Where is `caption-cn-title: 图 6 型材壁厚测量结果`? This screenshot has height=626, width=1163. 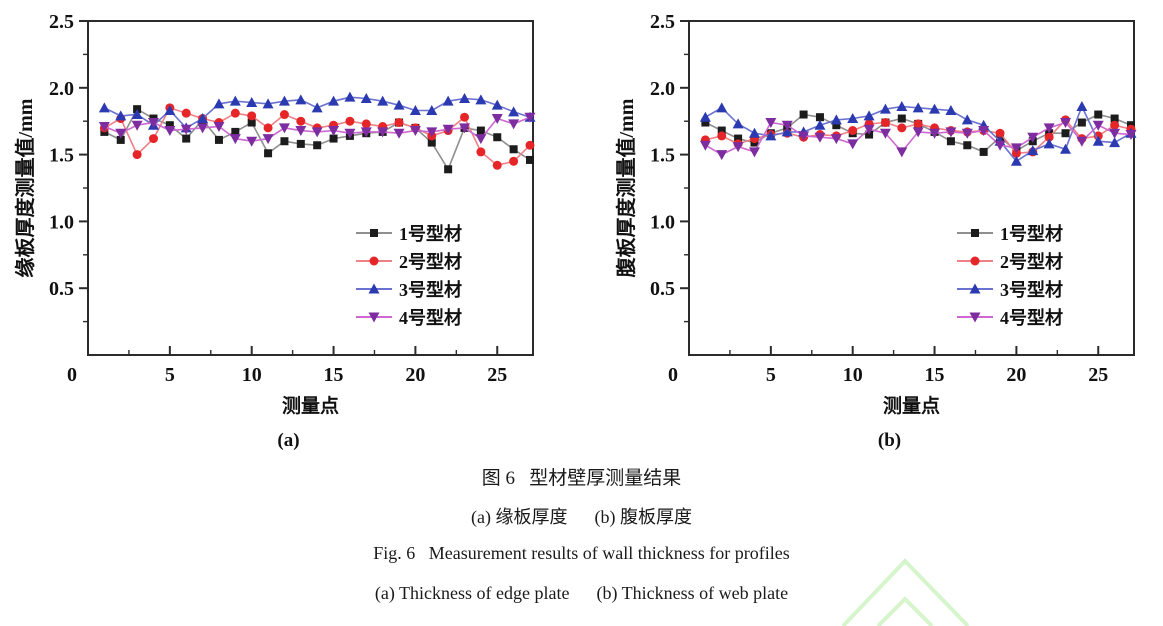 caption-cn-title: 图 6 型材壁厚测量结果 is located at coordinates (581, 478).